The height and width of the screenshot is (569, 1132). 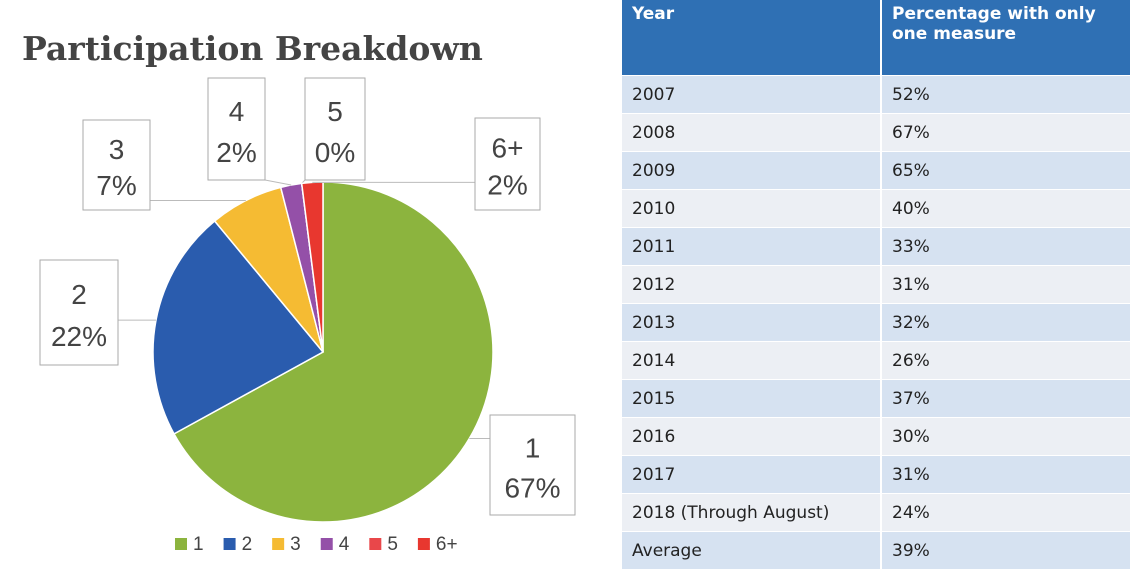 I want to click on table-cell: 37%, so click(x=1006, y=398).